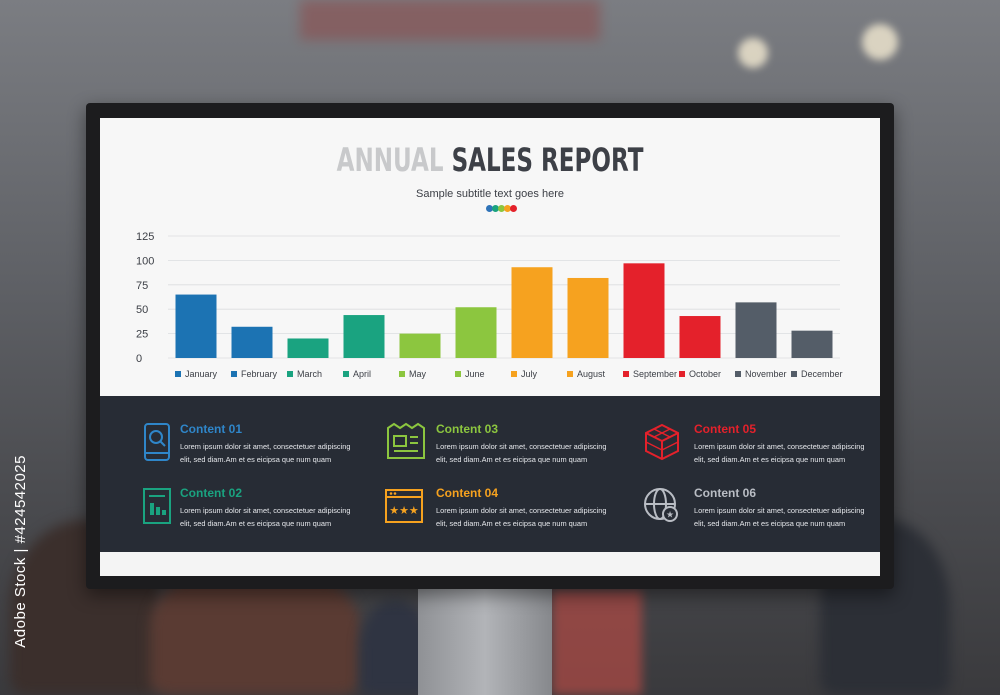 The width and height of the screenshot is (1000, 695). What do you see at coordinates (362, 374) in the screenshot?
I see `legend-label: April` at bounding box center [362, 374].